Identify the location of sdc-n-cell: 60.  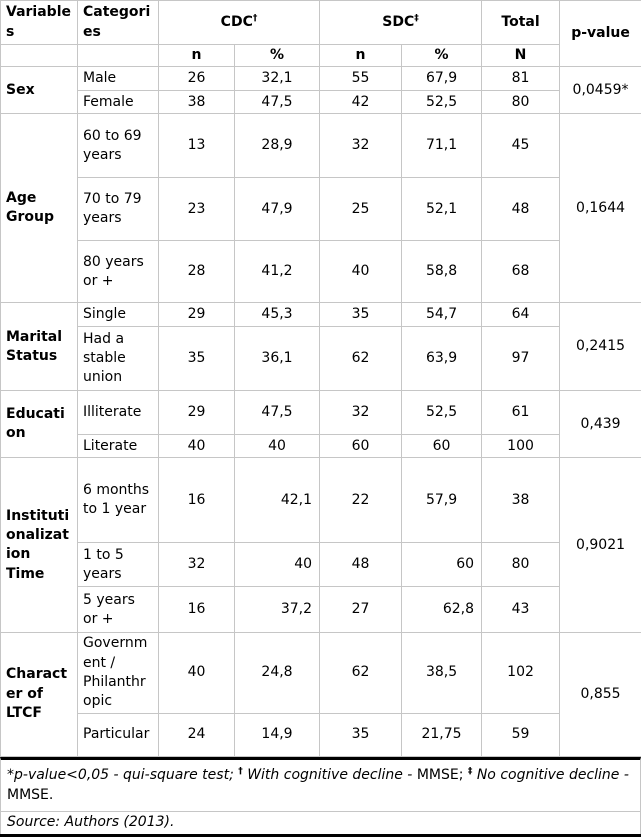
(361, 446).